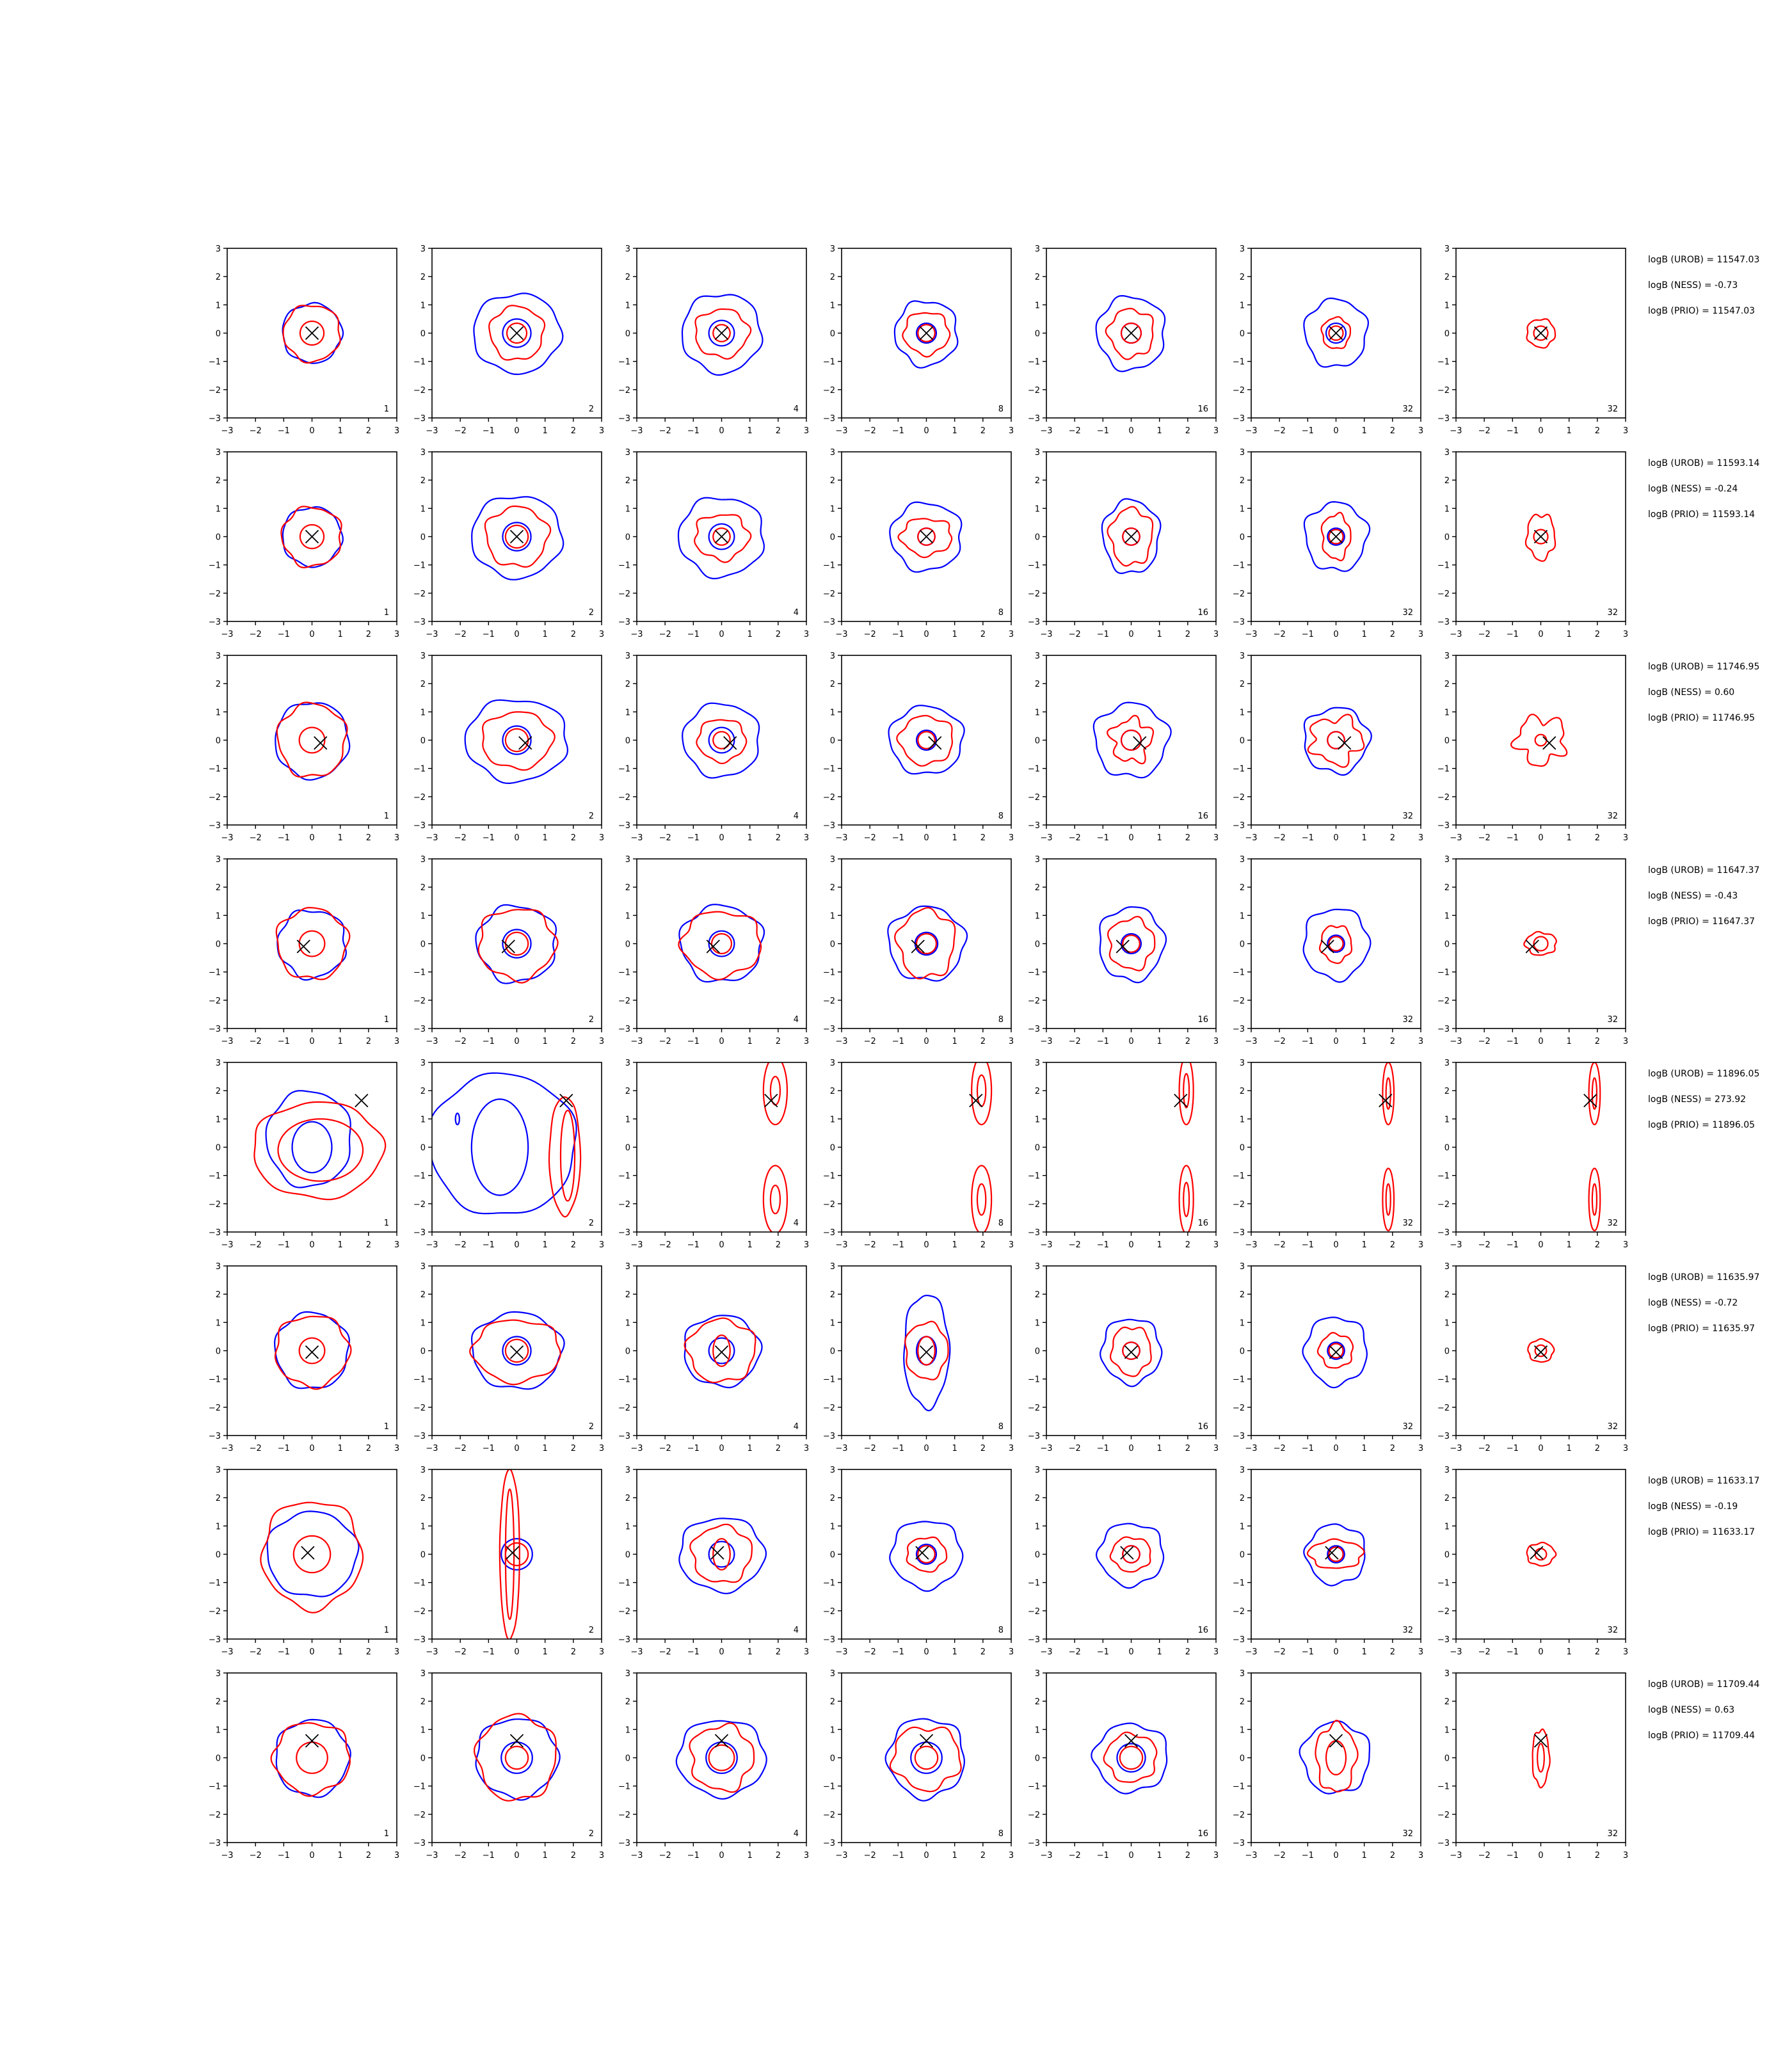 Image resolution: width=1792 pixels, height=2048 pixels. Describe the element at coordinates (796, 1427) in the screenshot. I see `panel-corner-label: 4` at that location.